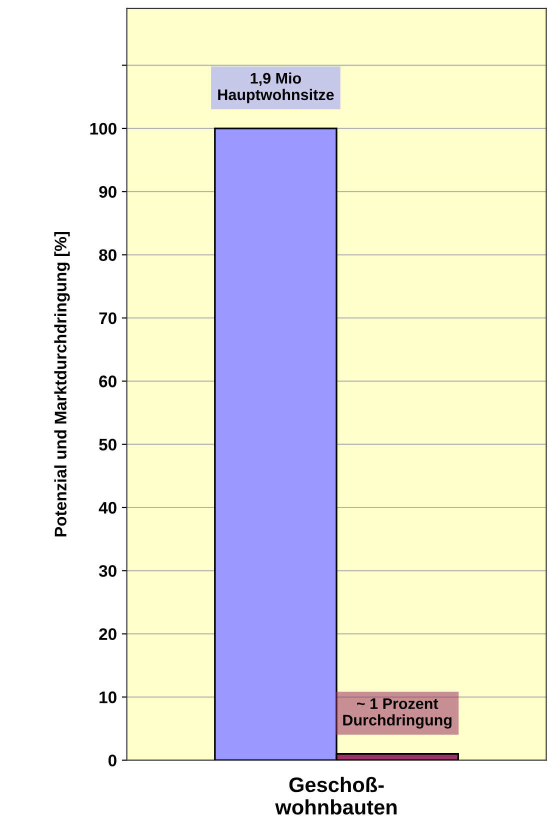 Image resolution: width=549 pixels, height=840 pixels. What do you see at coordinates (336, 795) in the screenshot?
I see `x-tick-label: Geschoß- wohnbauten` at bounding box center [336, 795].